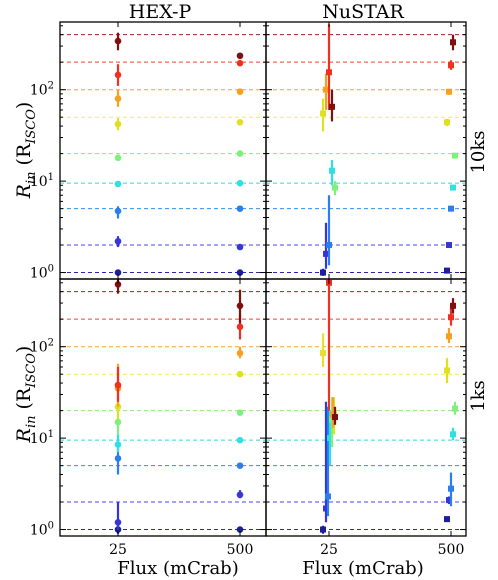 Image resolution: width=498 pixels, height=580 pixels. I want to click on y-axis-label-bottom: Rin (RISCO), so click(26, 395).